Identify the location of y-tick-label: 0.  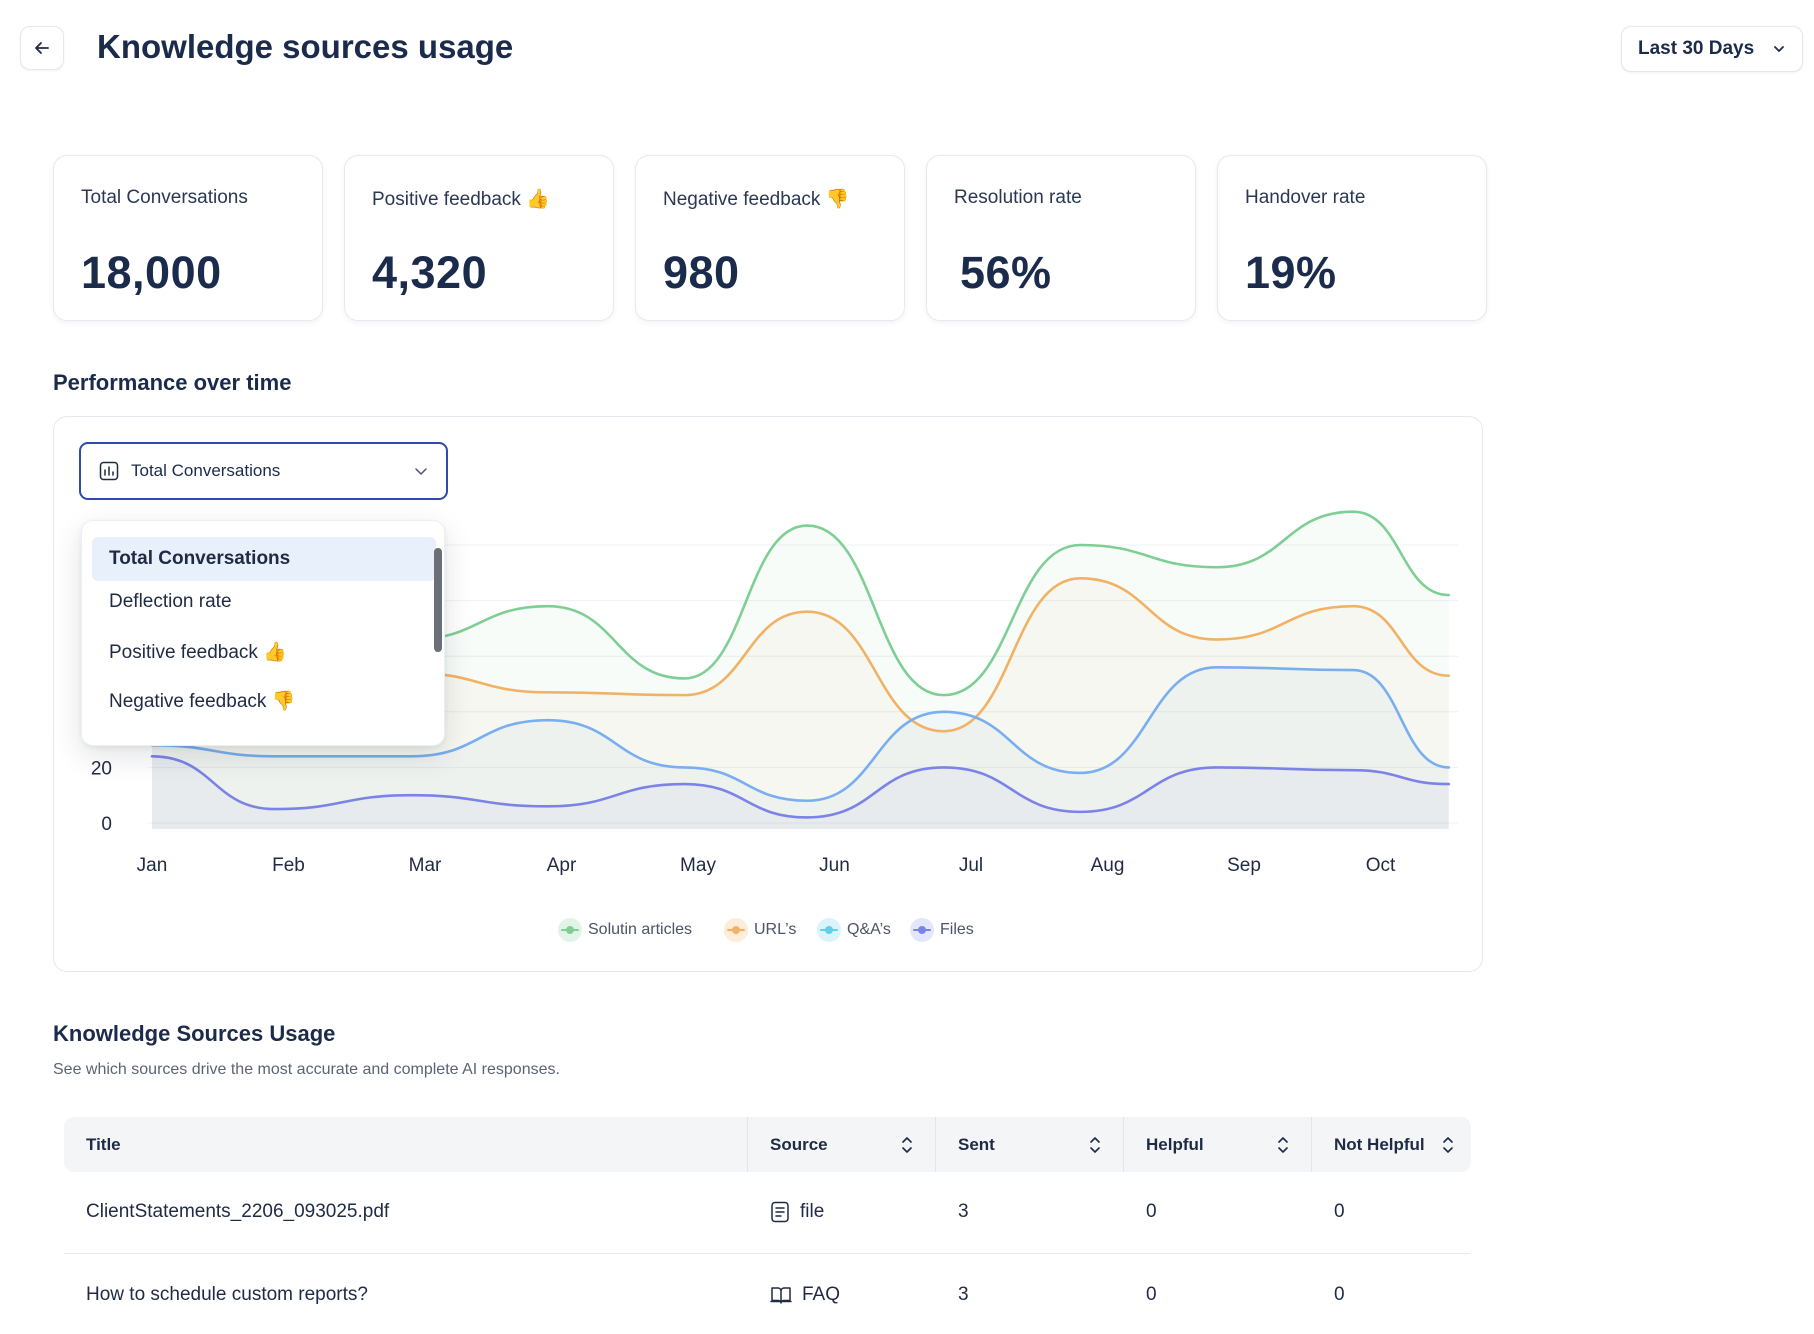
(106, 824).